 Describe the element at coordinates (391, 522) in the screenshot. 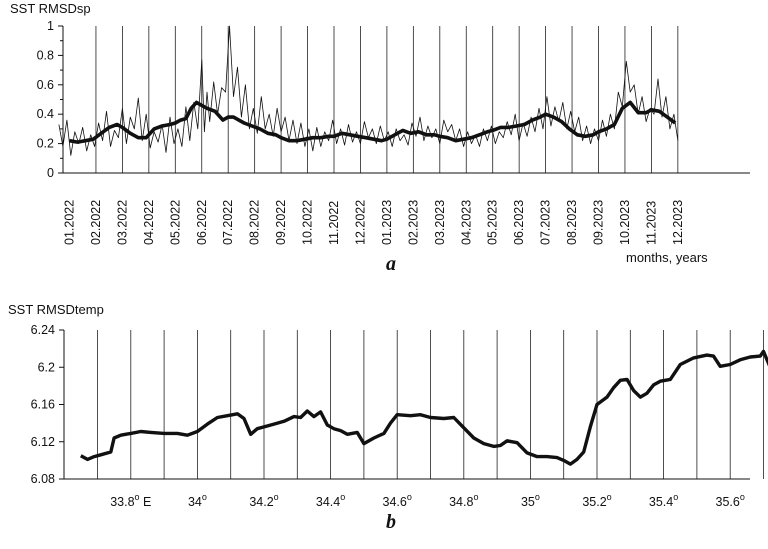

I see `chart-b-panel-label: b` at that location.